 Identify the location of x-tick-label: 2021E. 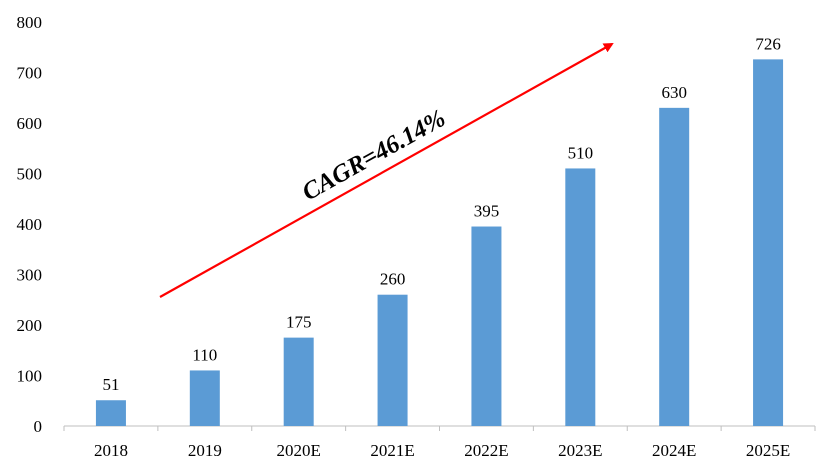
(392, 450).